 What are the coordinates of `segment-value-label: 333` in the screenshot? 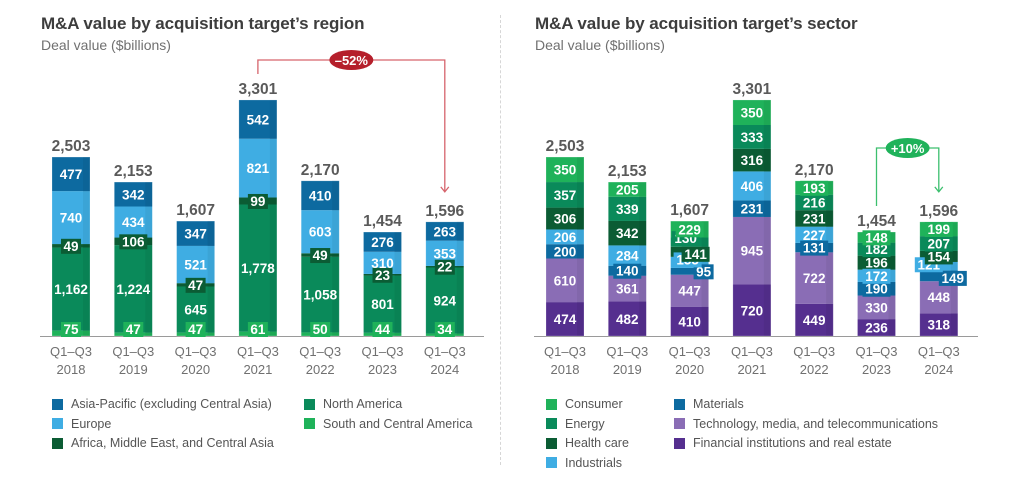 It's located at (752, 137).